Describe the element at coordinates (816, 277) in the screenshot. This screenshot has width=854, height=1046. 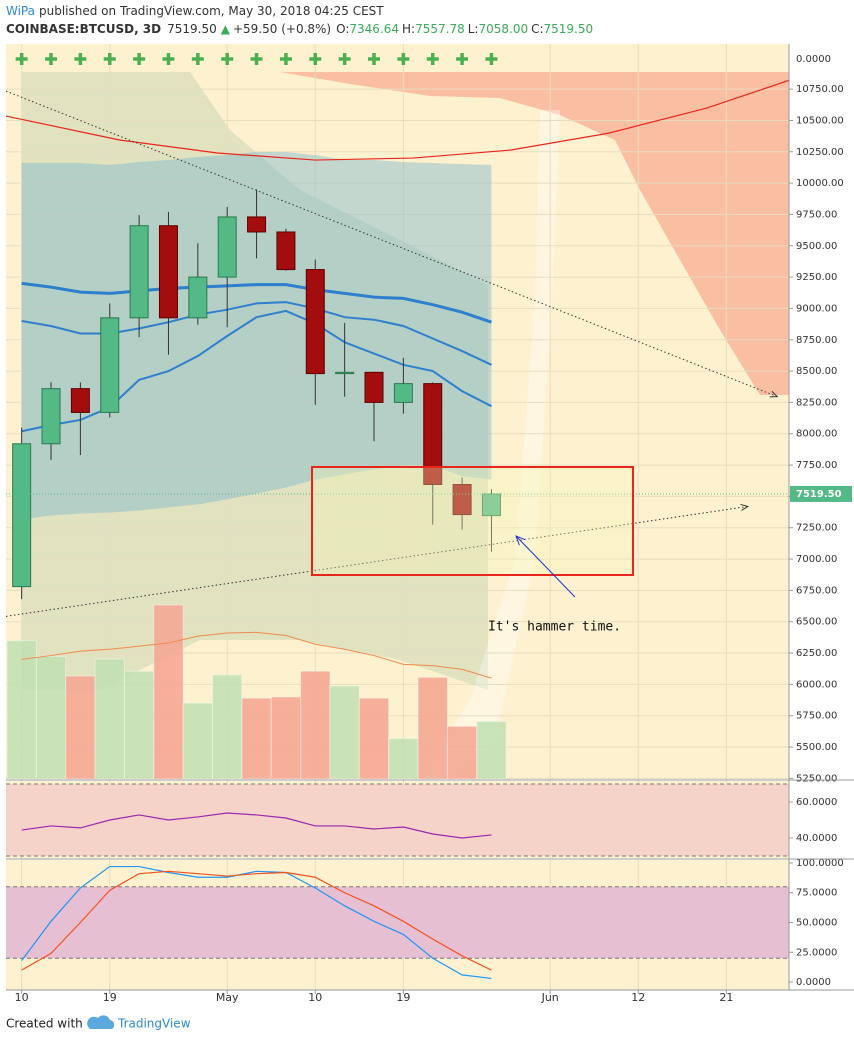
I see `y-tick-label: 9250.00` at that location.